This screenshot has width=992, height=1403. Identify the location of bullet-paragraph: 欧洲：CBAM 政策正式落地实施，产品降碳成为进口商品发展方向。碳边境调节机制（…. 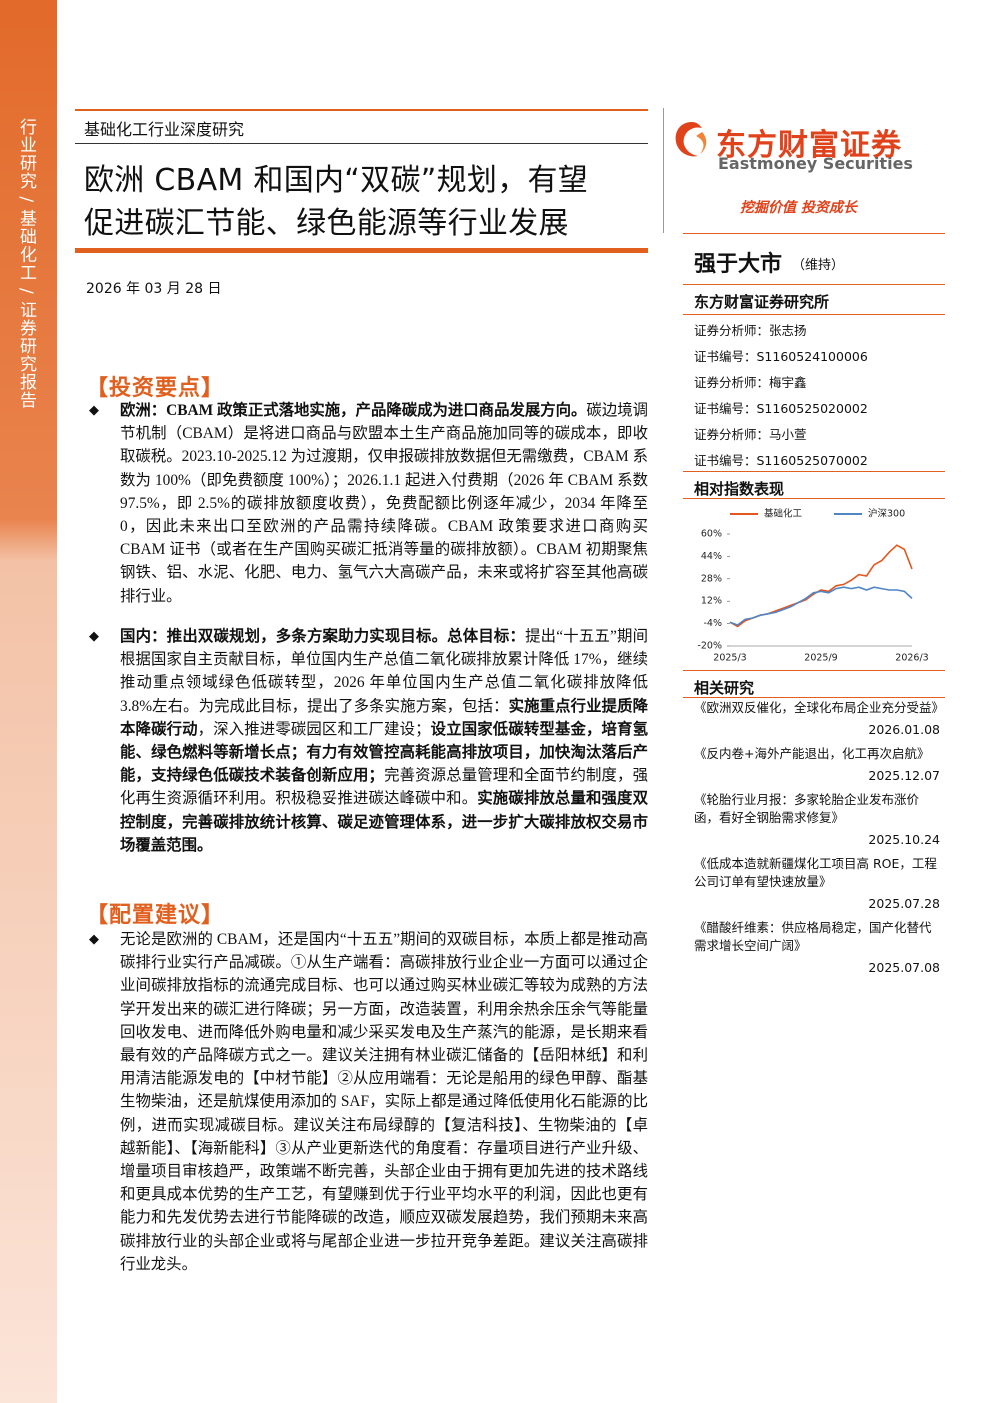
(368, 503).